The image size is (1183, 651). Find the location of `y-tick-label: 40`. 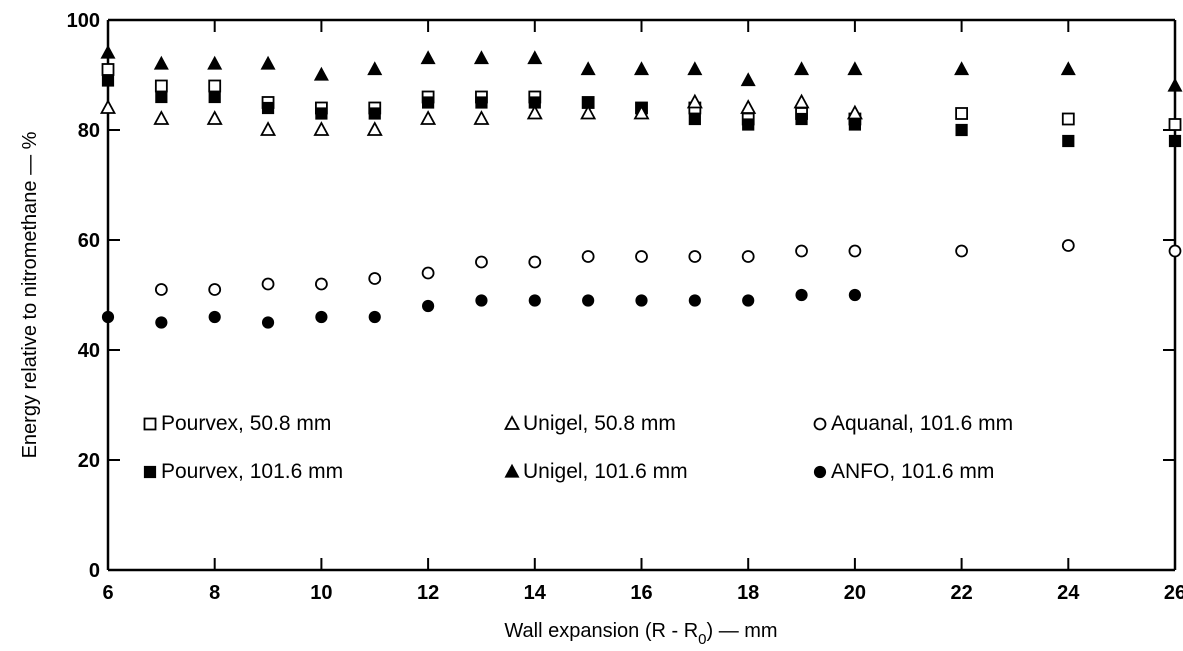

y-tick-label: 40 is located at coordinates (89, 351).